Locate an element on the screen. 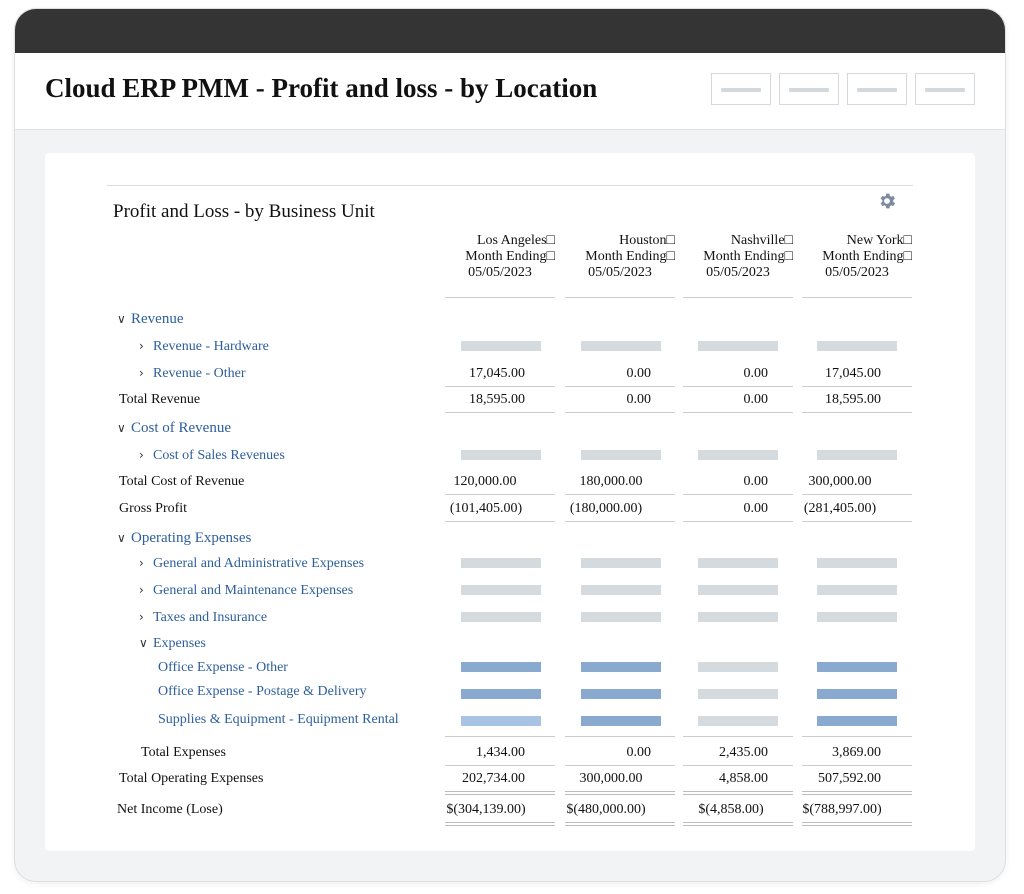  row-cost-of-sales: › Cost of Sales Revenues is located at coordinates (212, 456).